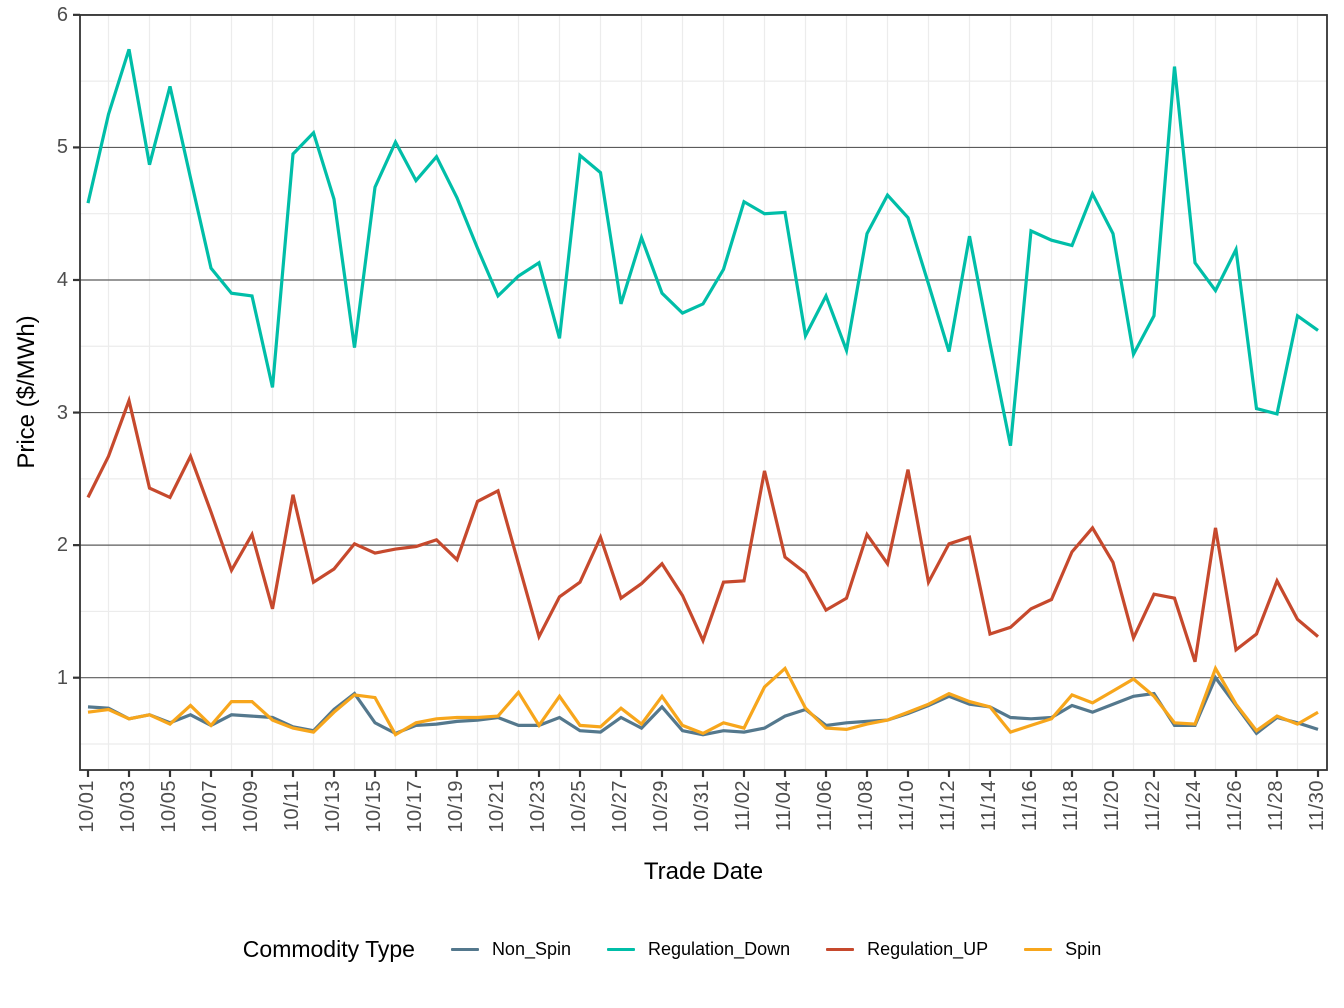 Image resolution: width=1344 pixels, height=1008 pixels. Describe the element at coordinates (703, 871) in the screenshot. I see `x-axis-title: Trade Date` at that location.